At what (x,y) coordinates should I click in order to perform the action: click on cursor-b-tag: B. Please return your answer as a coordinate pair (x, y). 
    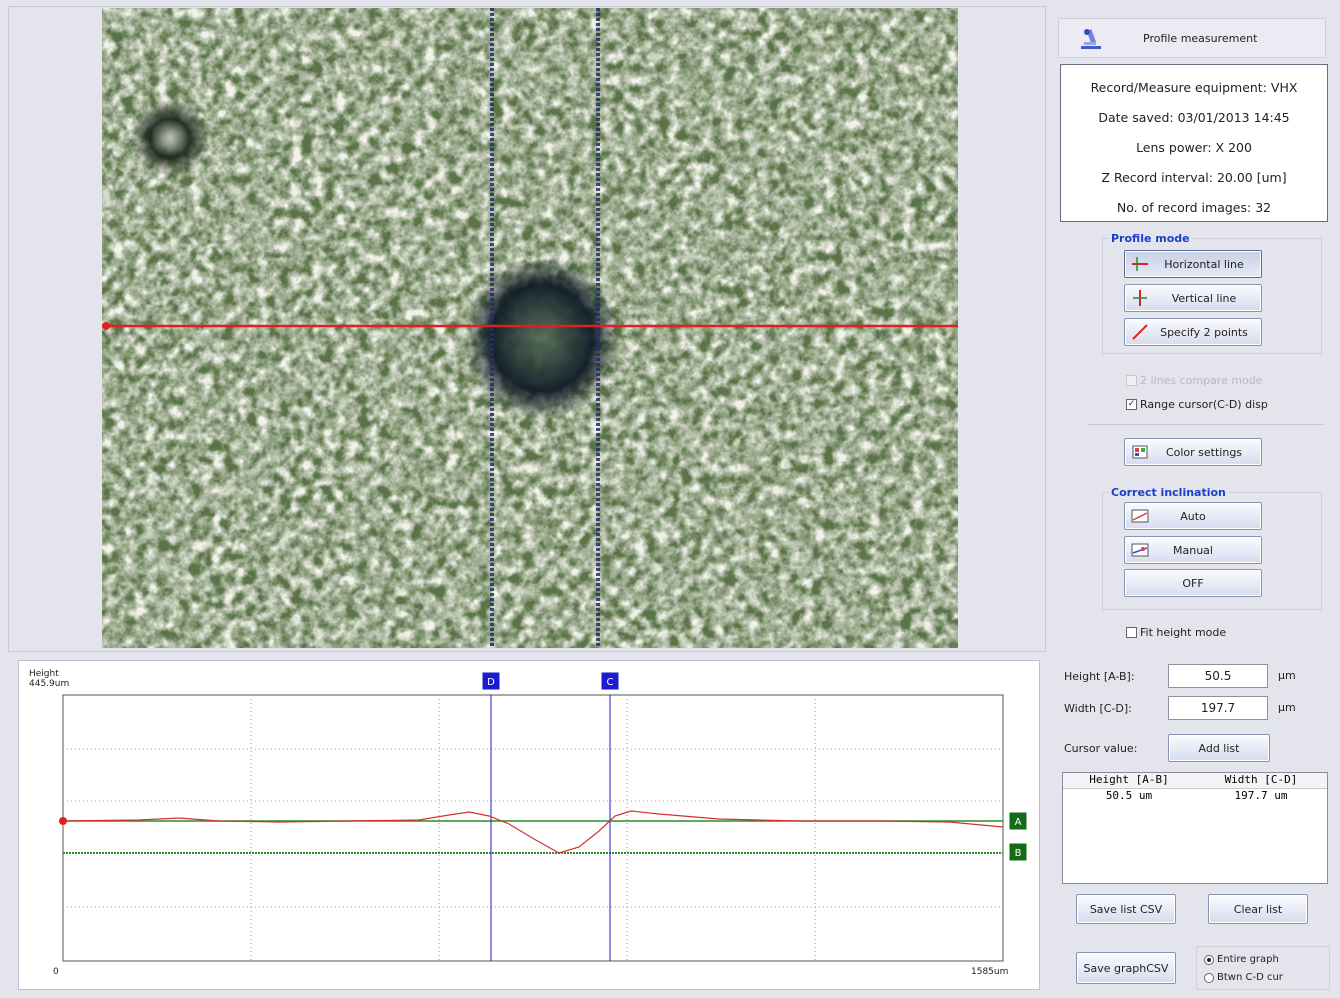
    Looking at the image, I should click on (1018, 852).